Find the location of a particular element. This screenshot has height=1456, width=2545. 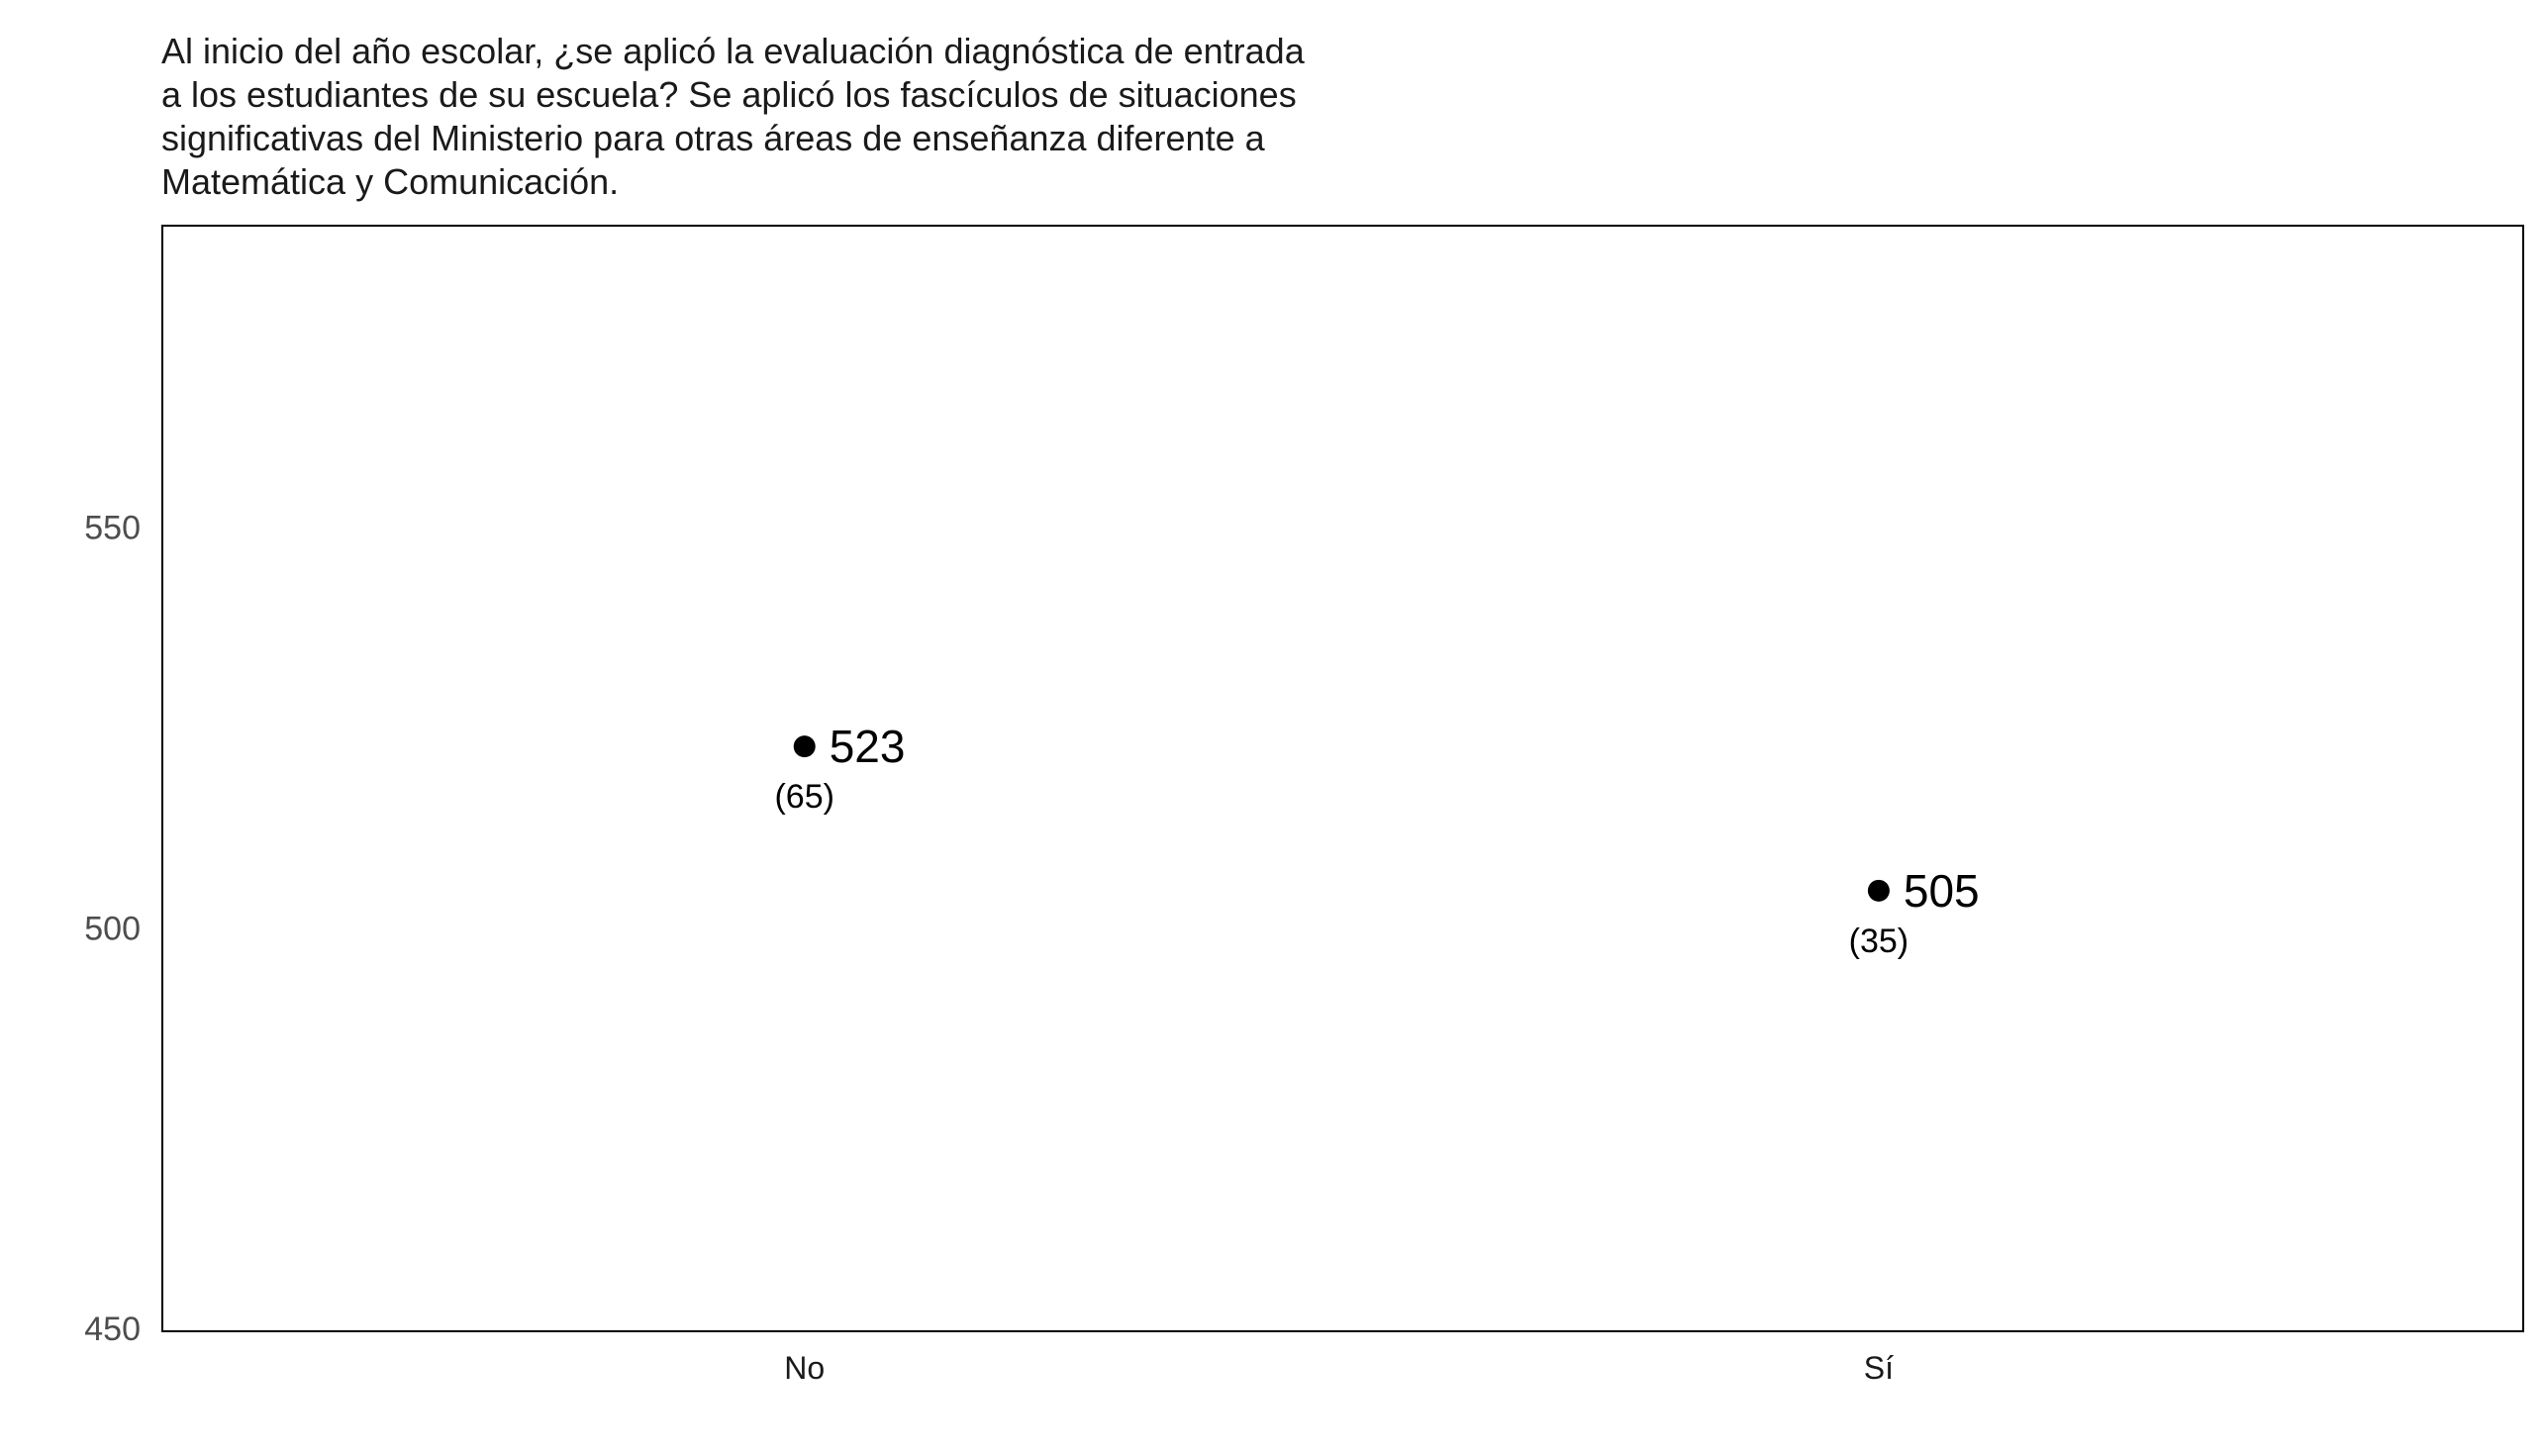

y-axis: 450 500 550 is located at coordinates (112, 929).